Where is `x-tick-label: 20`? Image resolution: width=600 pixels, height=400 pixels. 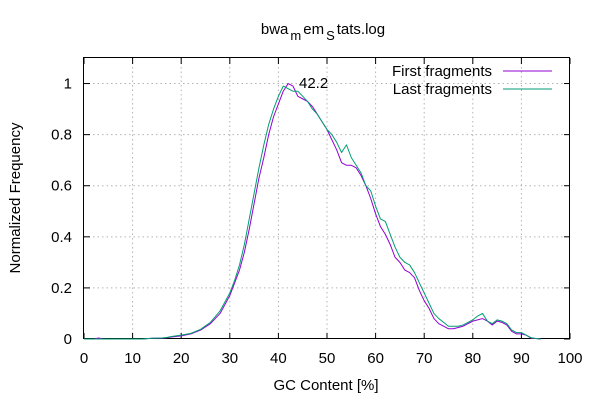
x-tick-label: 20 is located at coordinates (181, 358).